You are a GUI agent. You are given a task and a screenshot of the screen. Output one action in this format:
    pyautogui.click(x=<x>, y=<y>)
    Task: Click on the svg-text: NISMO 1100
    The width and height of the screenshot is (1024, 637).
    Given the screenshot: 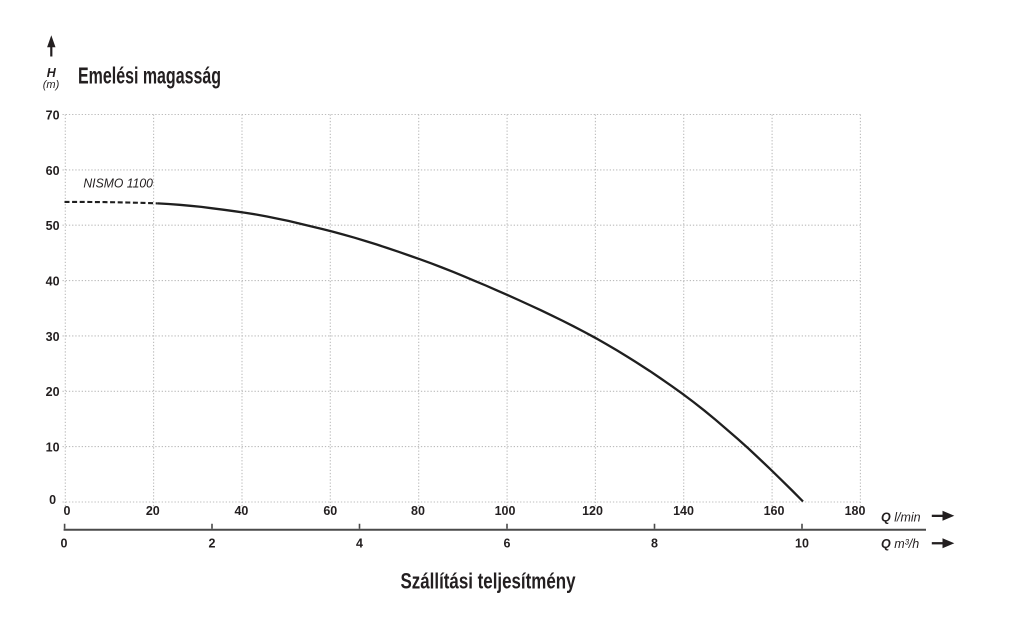 What is the action you would take?
    pyautogui.click(x=118, y=183)
    